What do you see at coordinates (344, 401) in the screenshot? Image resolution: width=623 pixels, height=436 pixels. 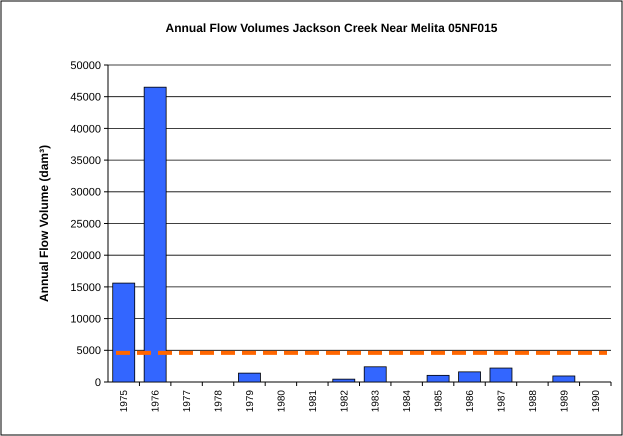 I see `x-tick-label: 1982` at bounding box center [344, 401].